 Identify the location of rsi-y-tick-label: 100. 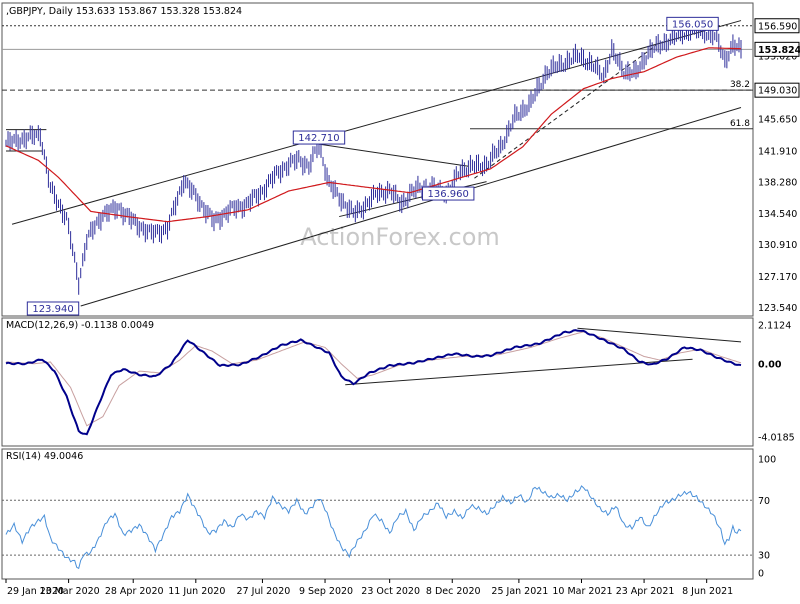
(767, 460).